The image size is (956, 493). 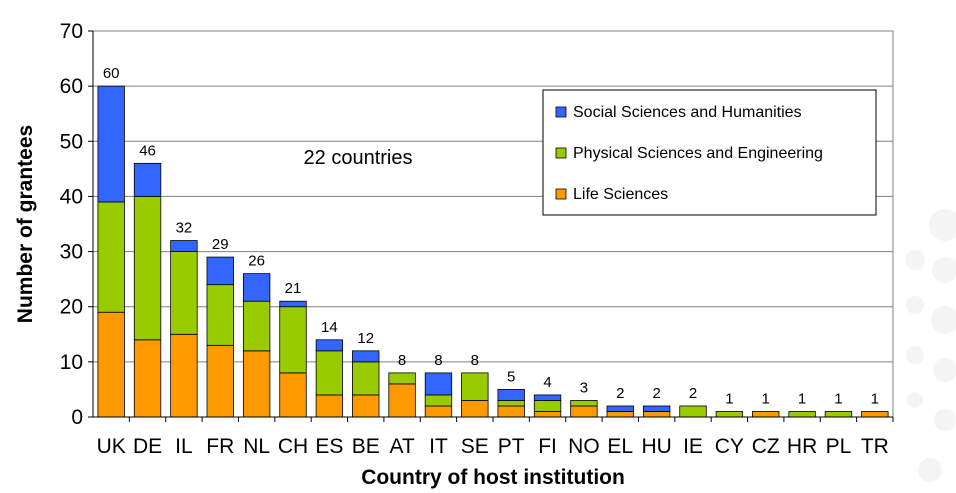 What do you see at coordinates (220, 446) in the screenshot?
I see `x-tick-label: FR` at bounding box center [220, 446].